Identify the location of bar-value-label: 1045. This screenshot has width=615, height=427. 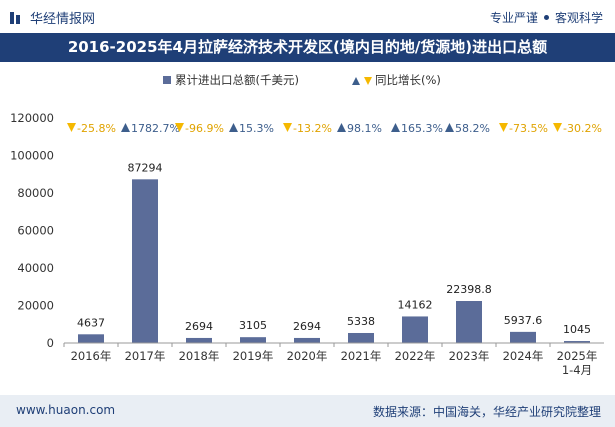
(577, 329).